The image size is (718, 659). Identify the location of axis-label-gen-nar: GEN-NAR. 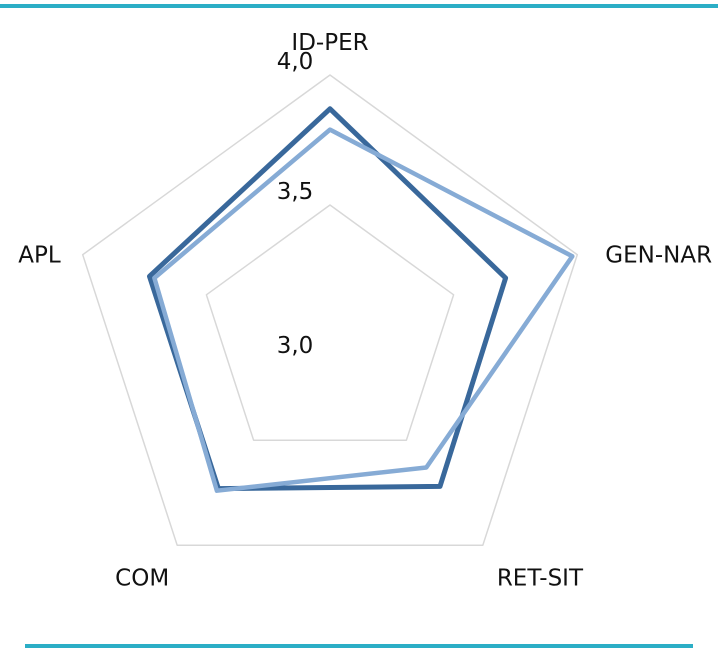
(658, 256).